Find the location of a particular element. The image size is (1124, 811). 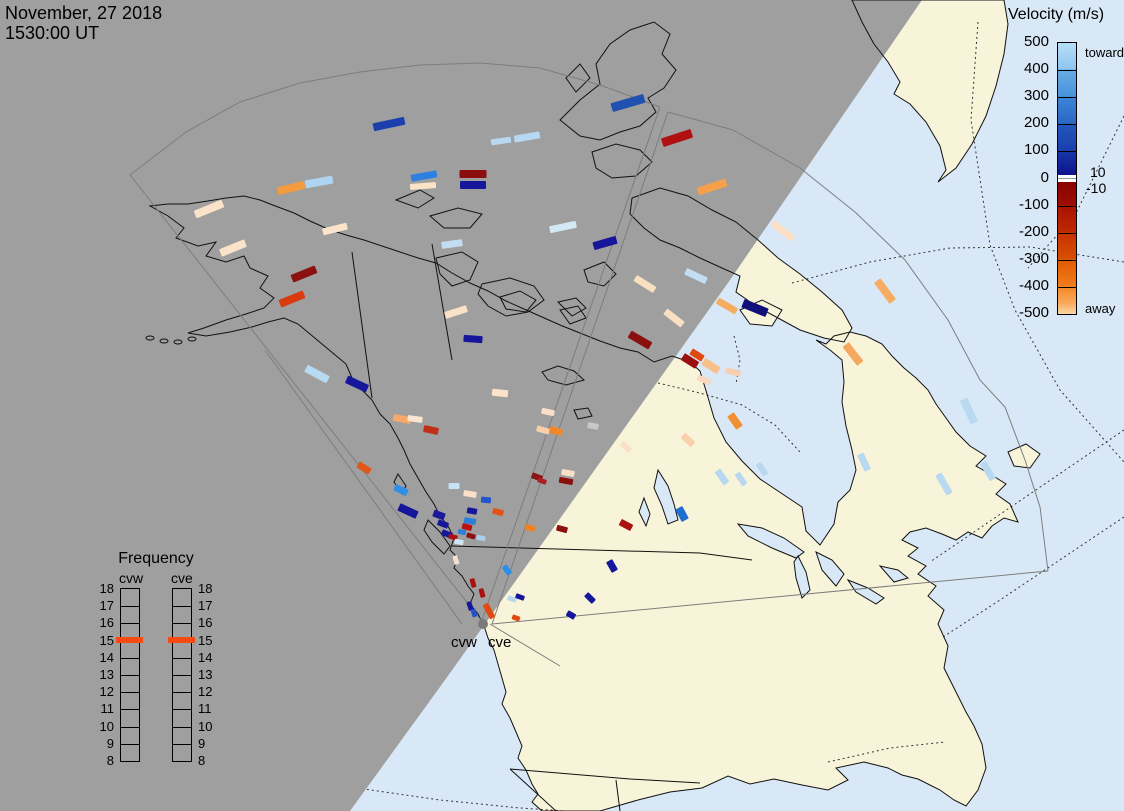

frequency-column is located at coordinates (182, 675).